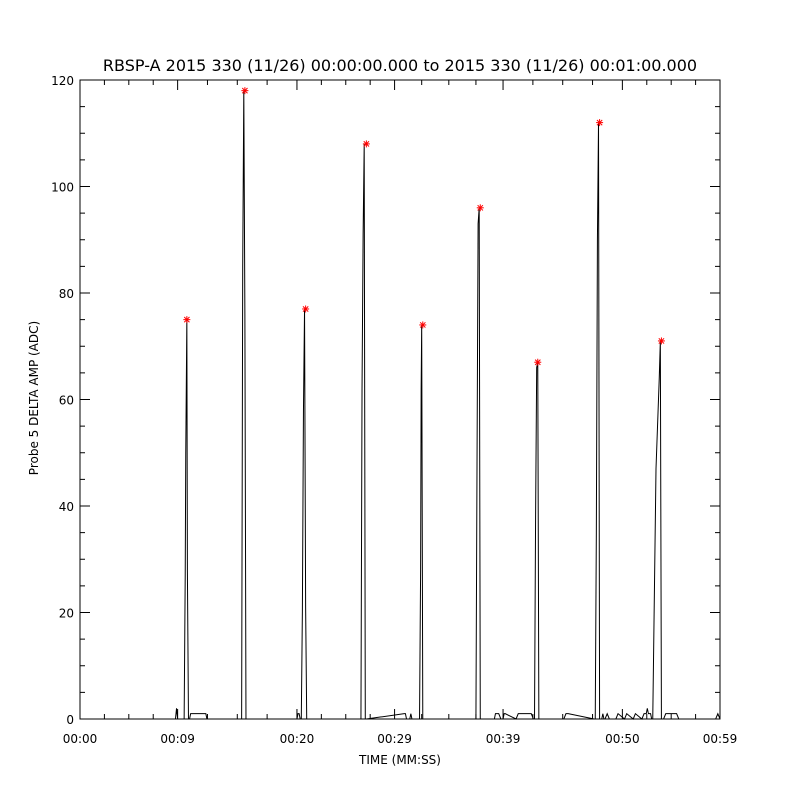  Describe the element at coordinates (66, 401) in the screenshot. I see `y-tick-label: 60` at that location.